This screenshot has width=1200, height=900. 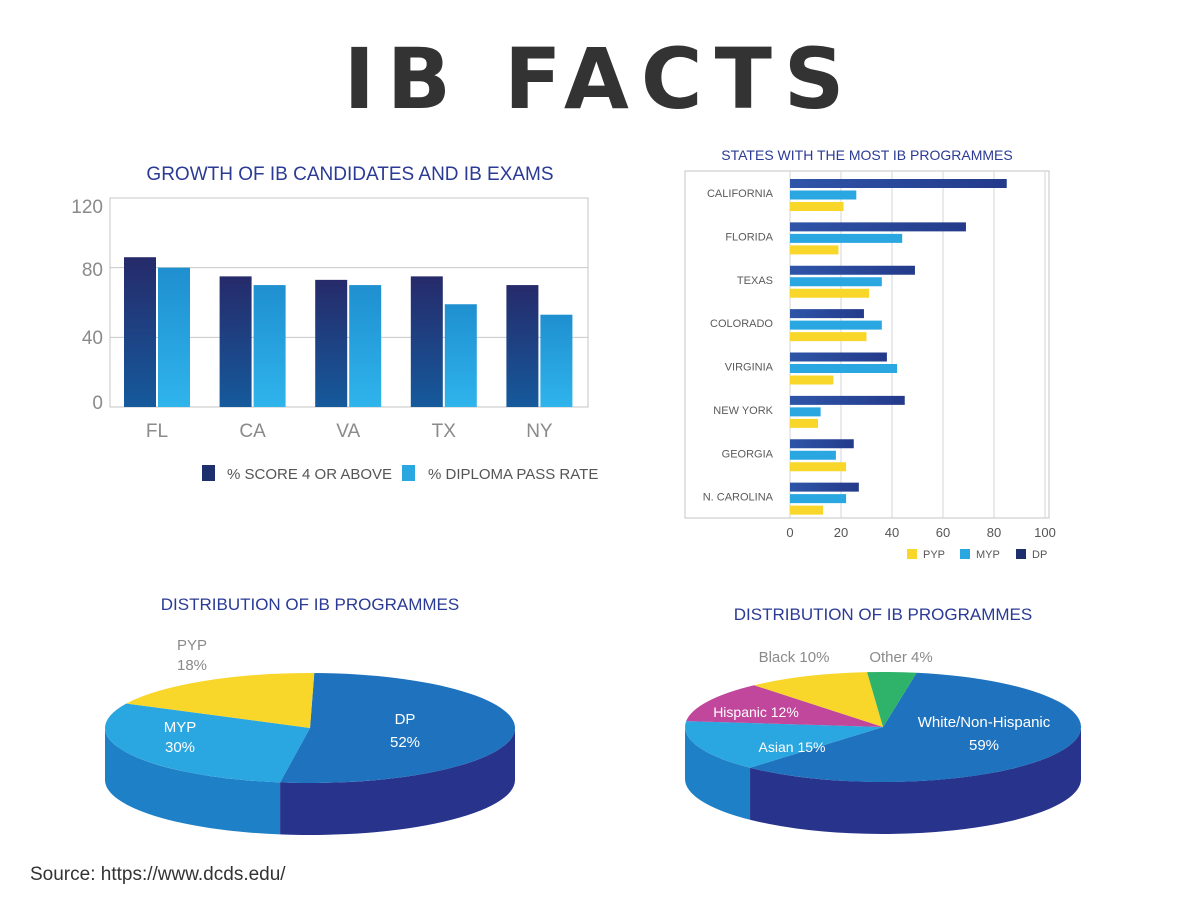 I want to click on bar-n-carolina-myp, so click(x=818, y=499).